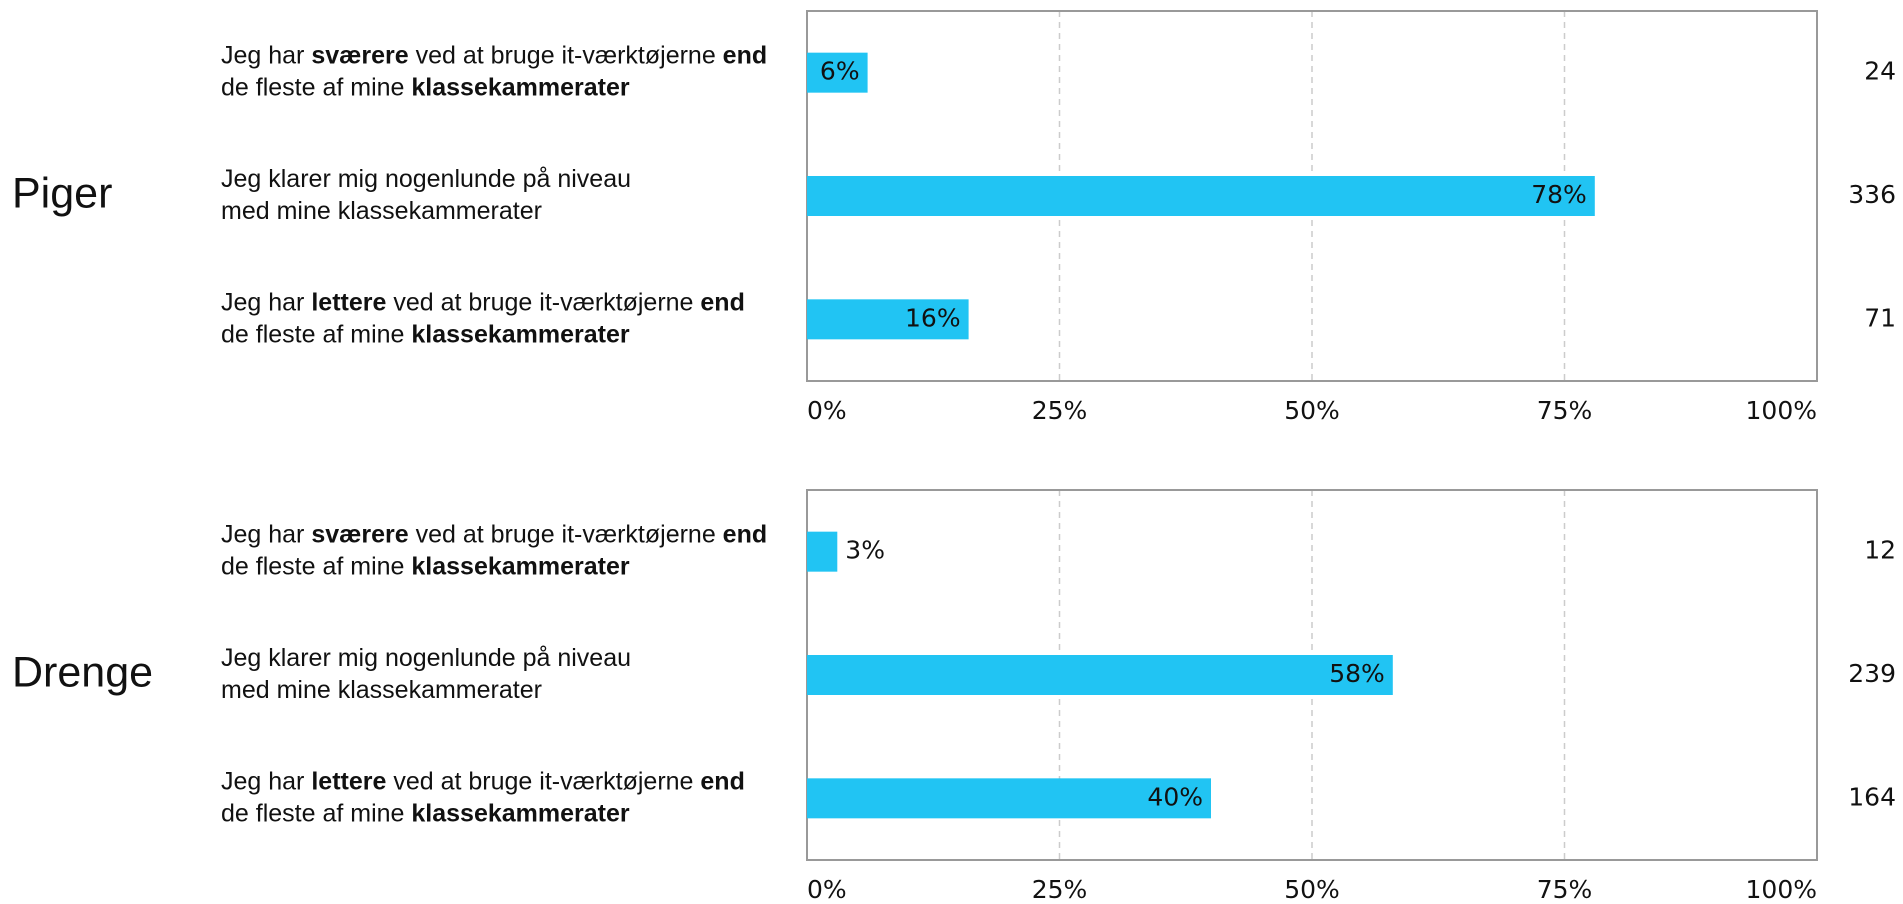 The width and height of the screenshot is (1903, 904). What do you see at coordinates (1880, 317) in the screenshot?
I see `count-label: 71` at bounding box center [1880, 317].